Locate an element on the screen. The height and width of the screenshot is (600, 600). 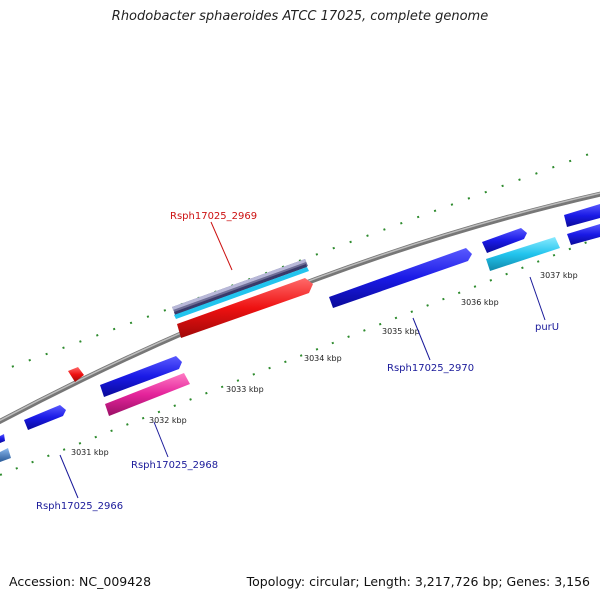
accession-footer: Accession: NC_009428 is located at coordinates (80, 581).